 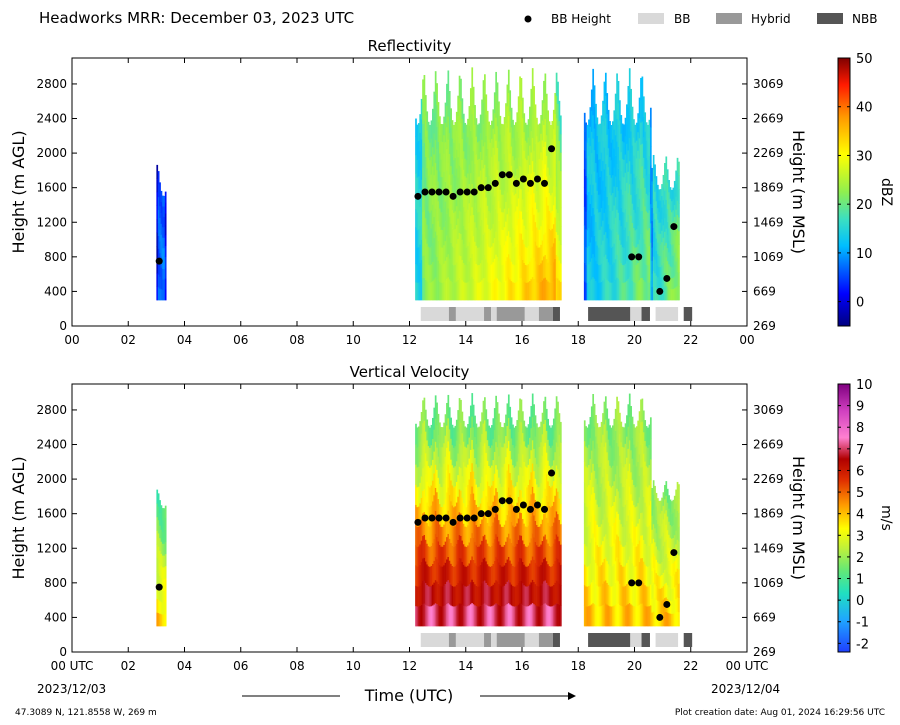 I want to click on colorbar-tick-label: 10, so click(x=864, y=385).